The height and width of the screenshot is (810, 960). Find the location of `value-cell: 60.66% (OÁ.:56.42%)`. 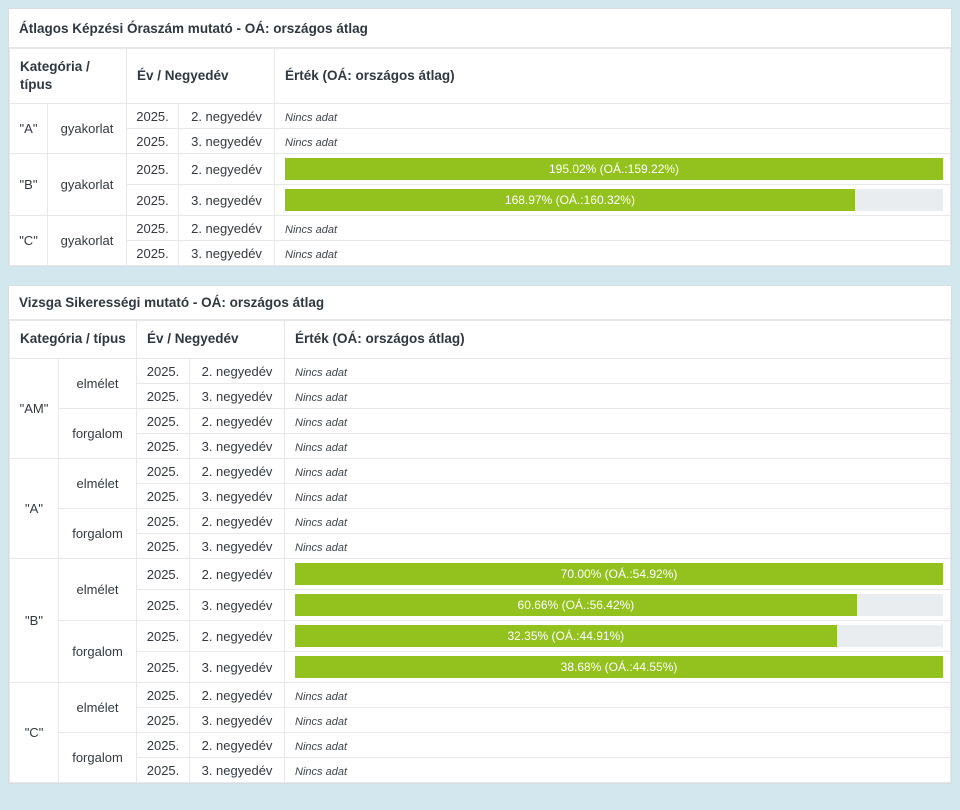

value-cell: 60.66% (OÁ.:56.42%) is located at coordinates (617, 605).